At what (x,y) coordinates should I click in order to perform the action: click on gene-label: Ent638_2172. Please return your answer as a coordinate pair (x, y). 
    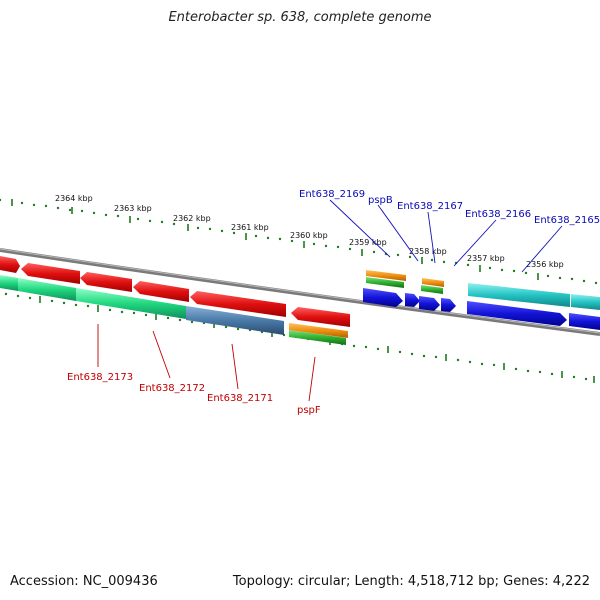
    Looking at the image, I should click on (172, 388).